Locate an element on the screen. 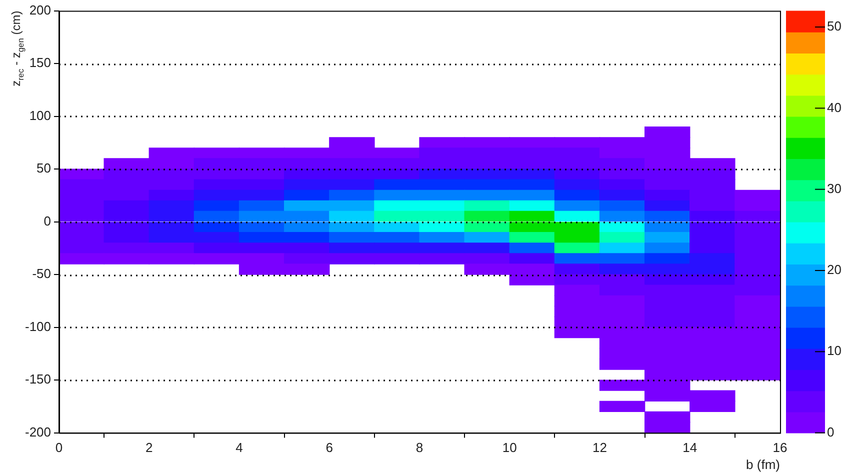 The height and width of the screenshot is (473, 842). color-bar-label: 0 is located at coordinates (830, 432).